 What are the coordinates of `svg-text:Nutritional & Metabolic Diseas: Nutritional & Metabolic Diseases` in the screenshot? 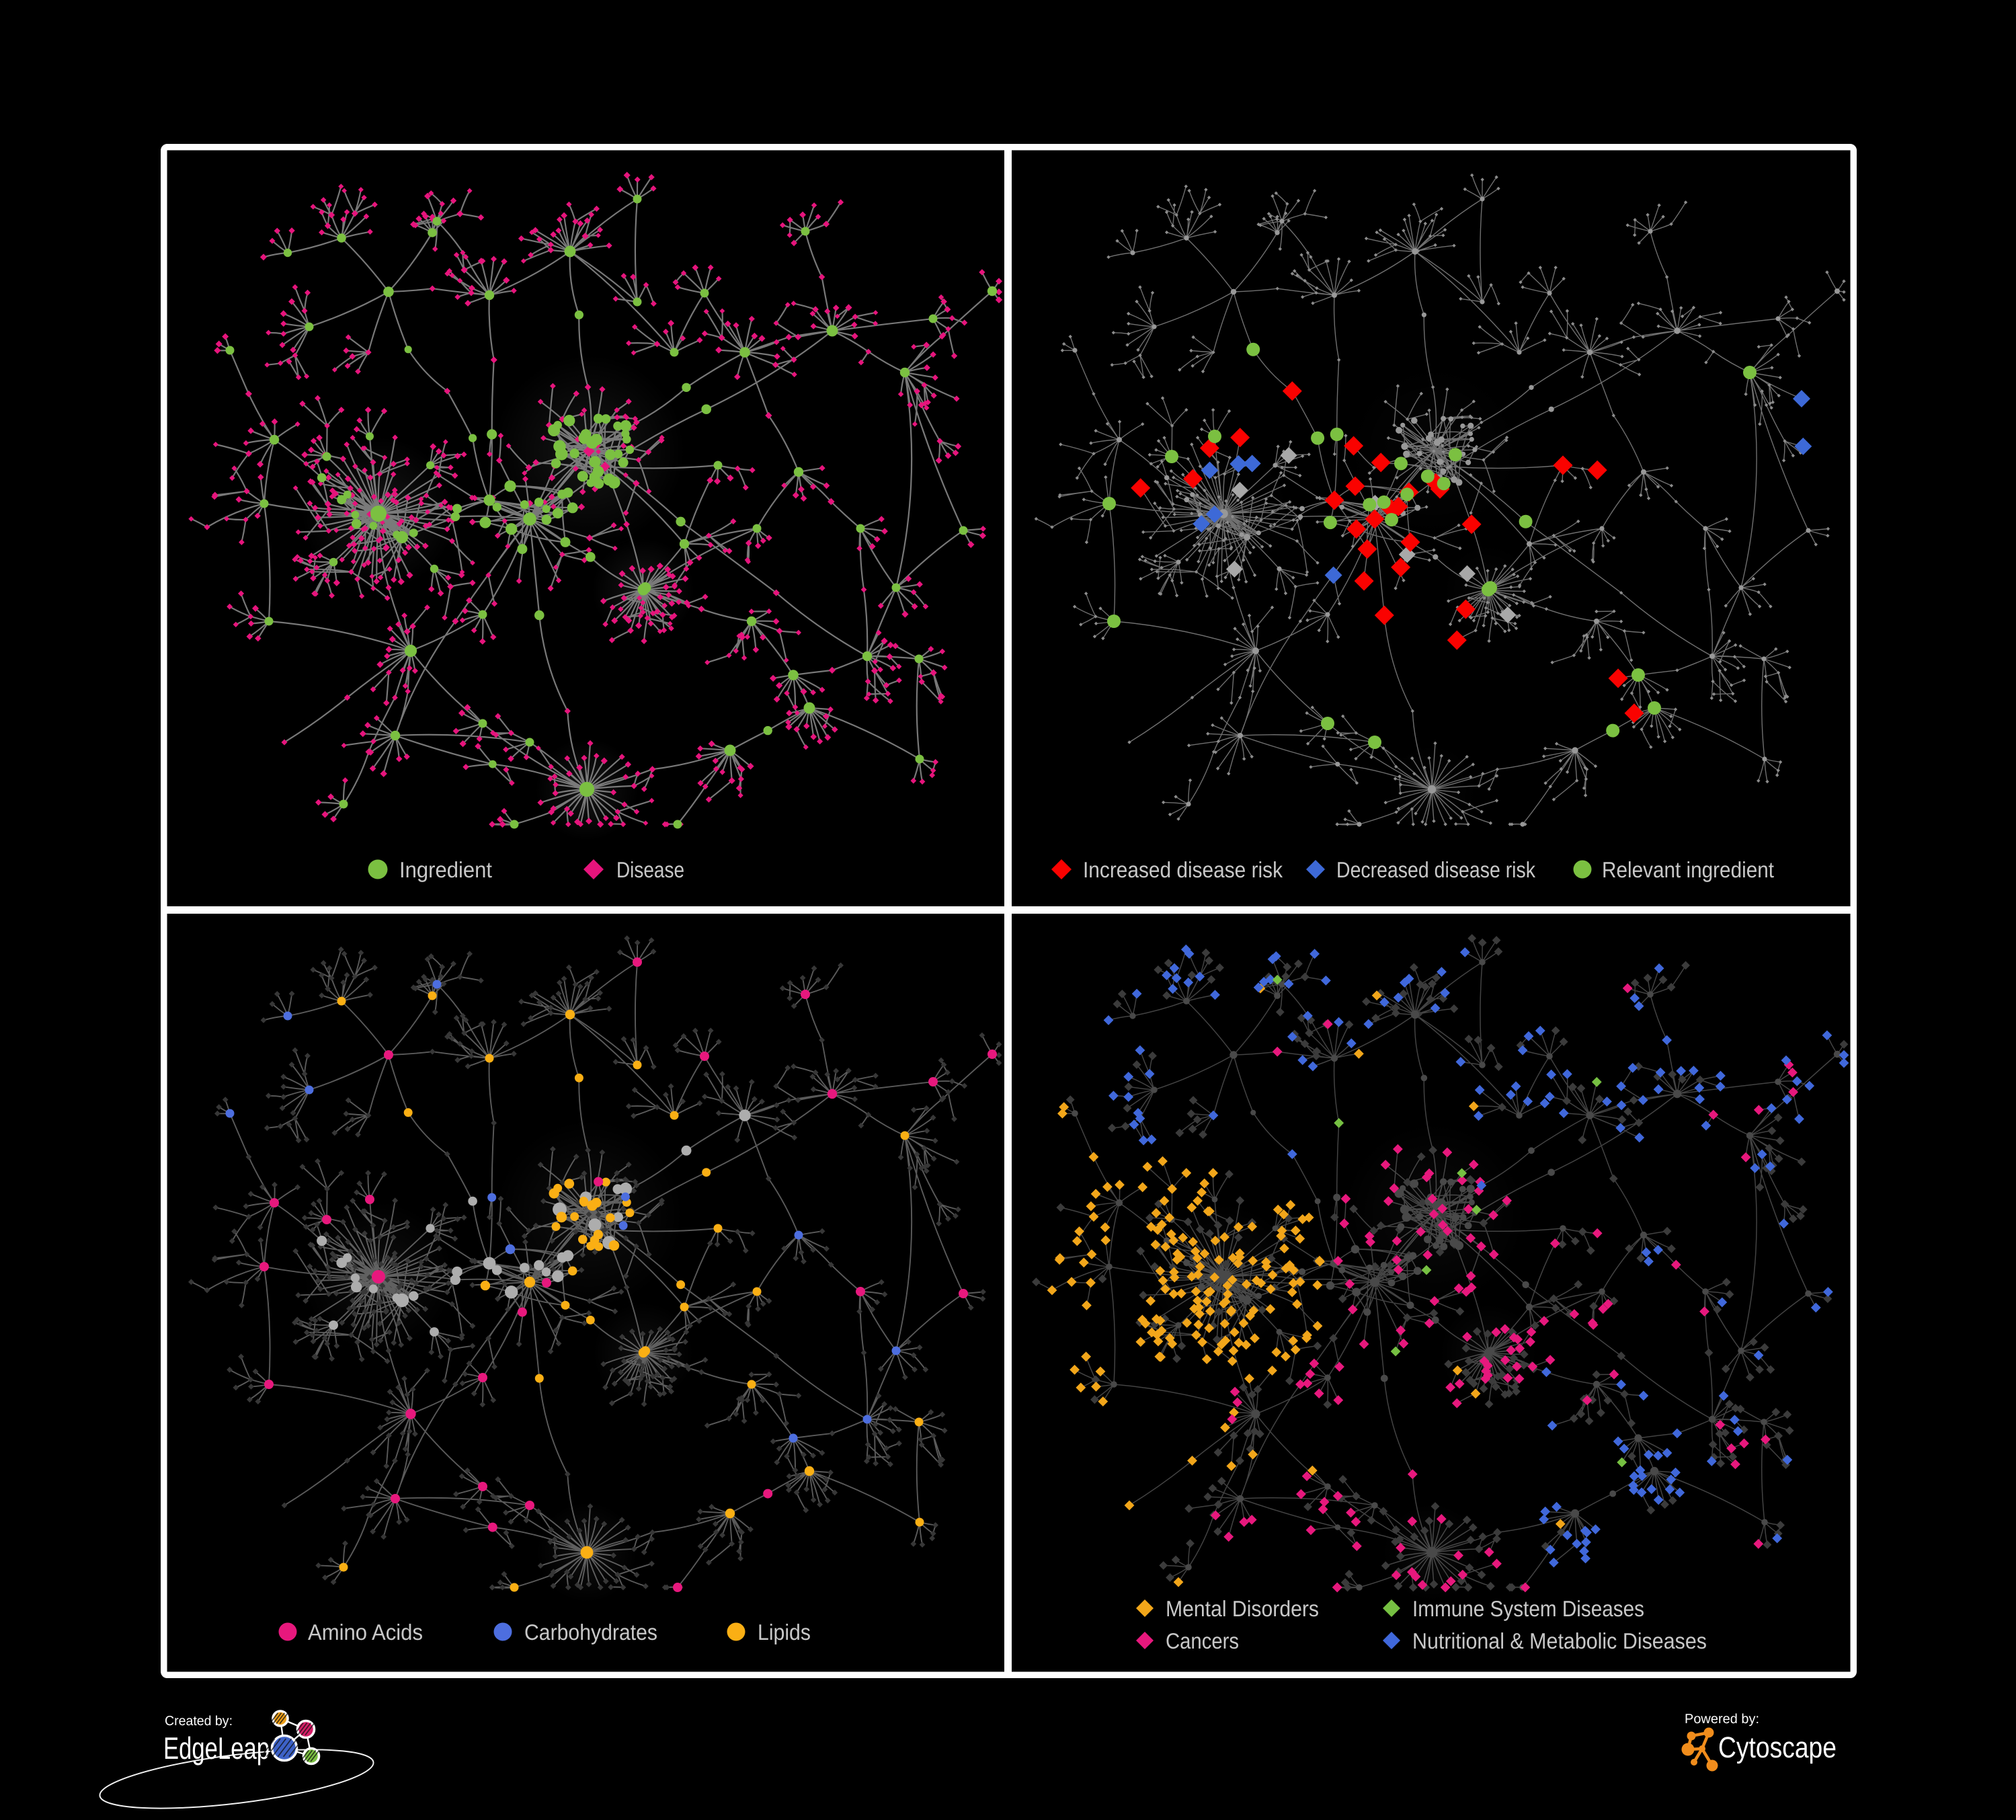 It's located at (1559, 1640).